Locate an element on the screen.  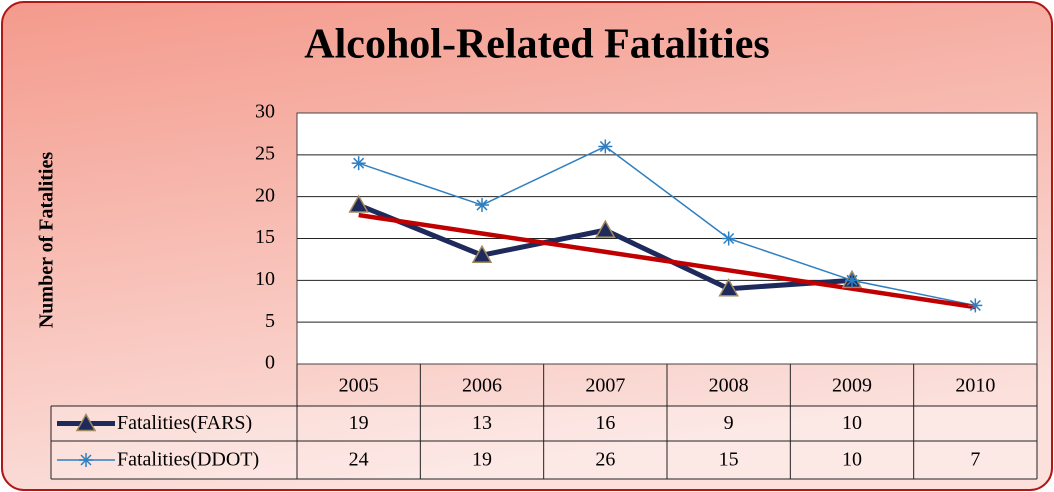
trend-line is located at coordinates (667, 261).